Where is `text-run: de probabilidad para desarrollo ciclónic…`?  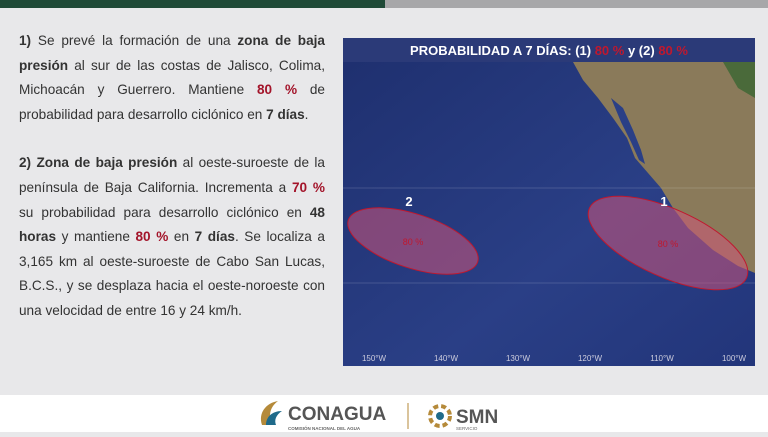
text-run: de probabilidad para desarrollo ciclónic… is located at coordinates (172, 102).